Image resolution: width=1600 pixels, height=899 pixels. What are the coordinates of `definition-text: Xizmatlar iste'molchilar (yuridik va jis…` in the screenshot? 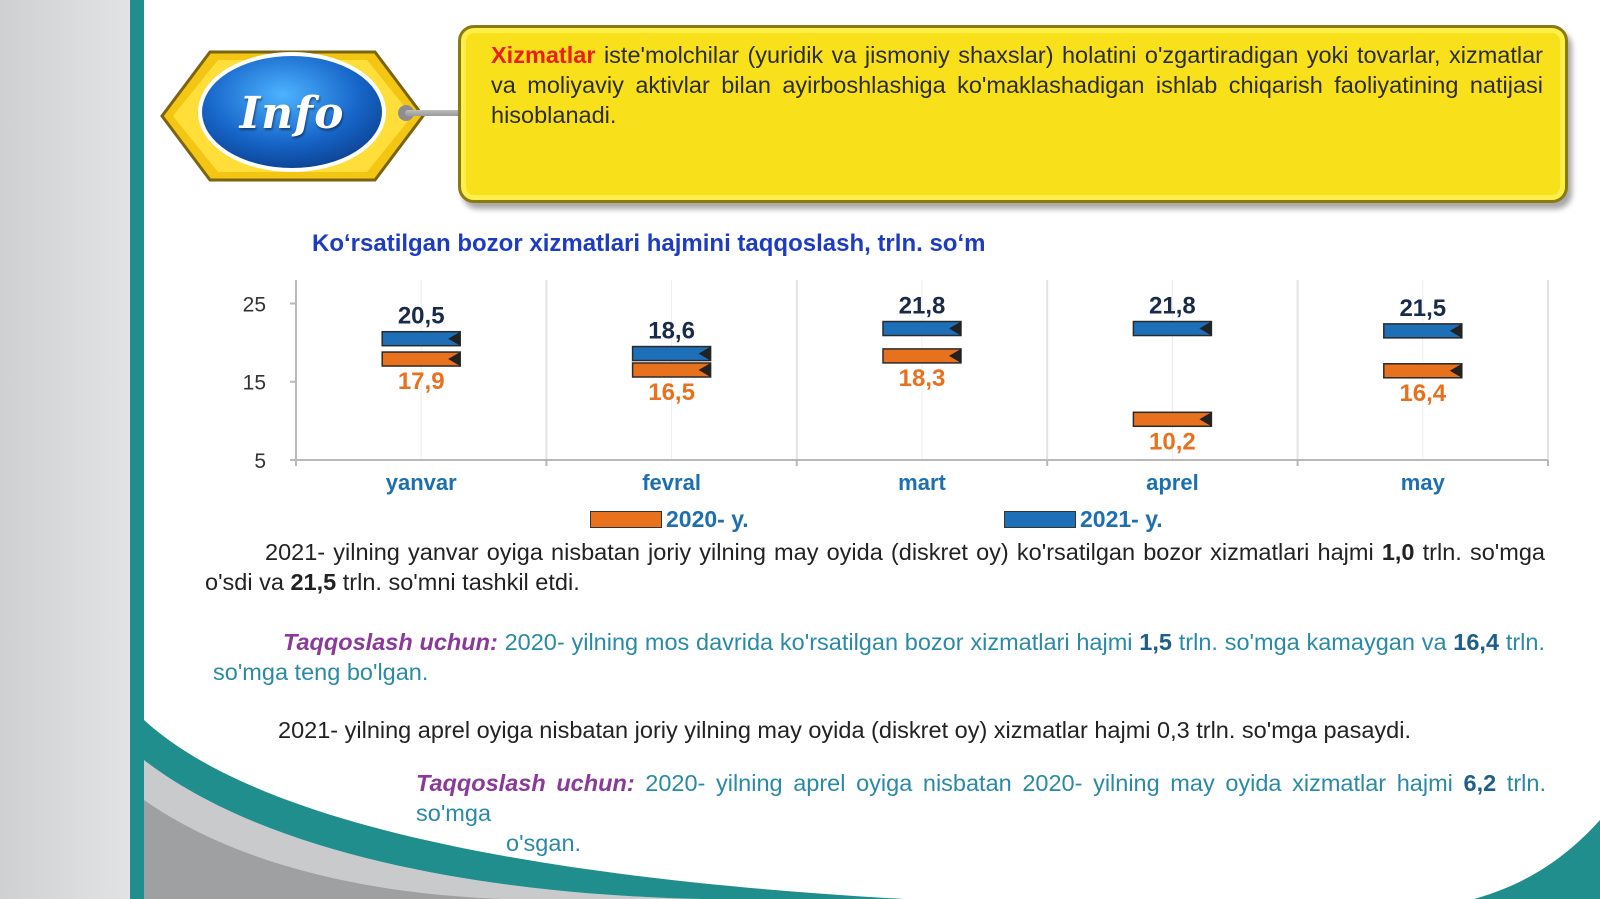 It's located at (1017, 85).